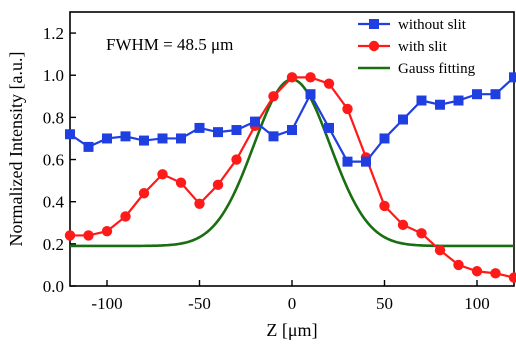  Describe the element at coordinates (423, 47) in the screenshot. I see `legend-label: with slit` at that location.